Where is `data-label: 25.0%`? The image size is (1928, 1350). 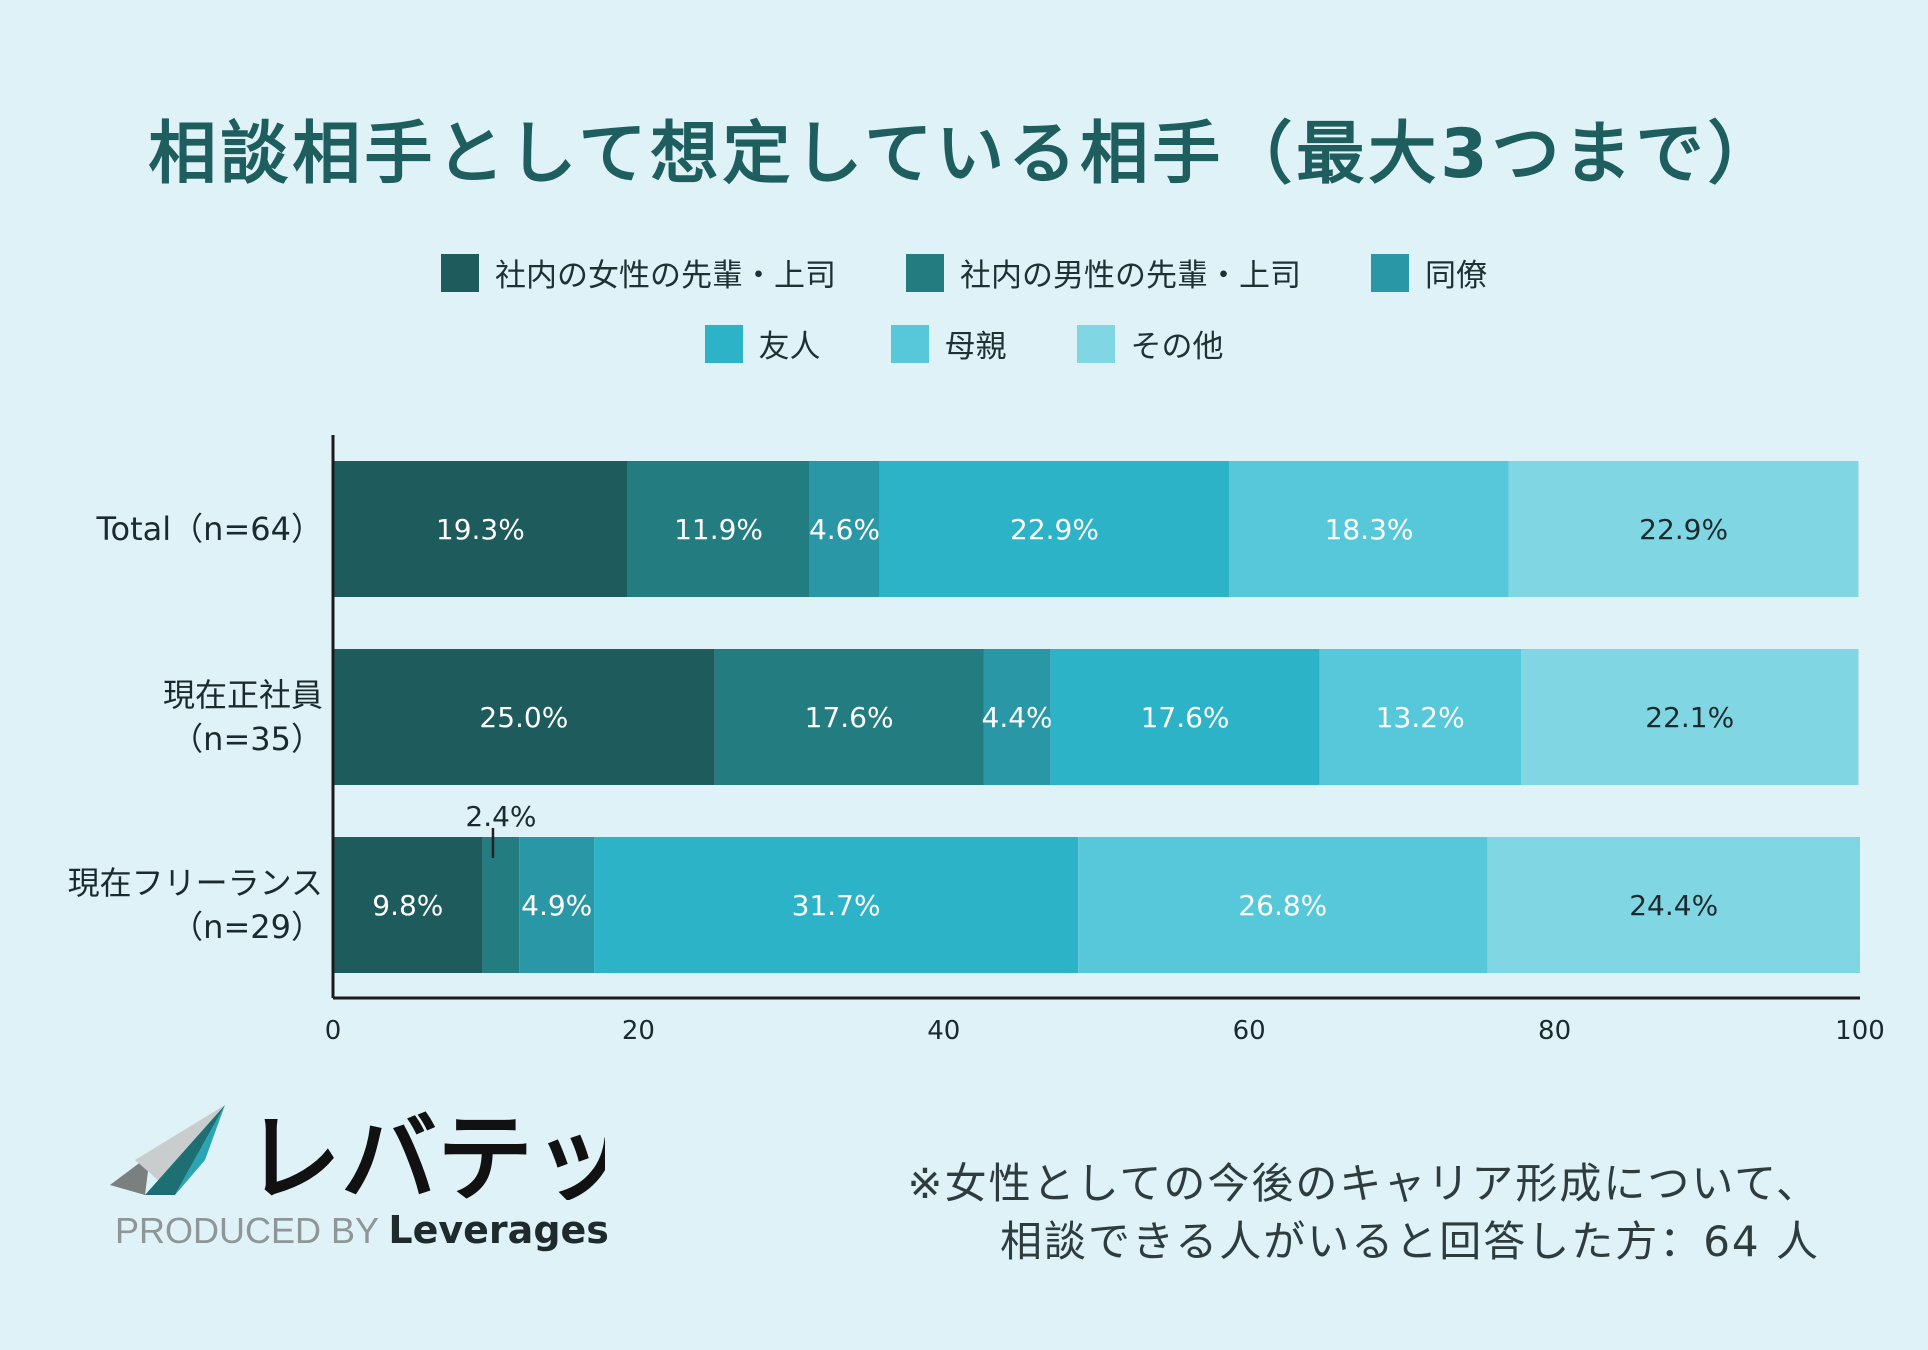 data-label: 25.0% is located at coordinates (523, 717).